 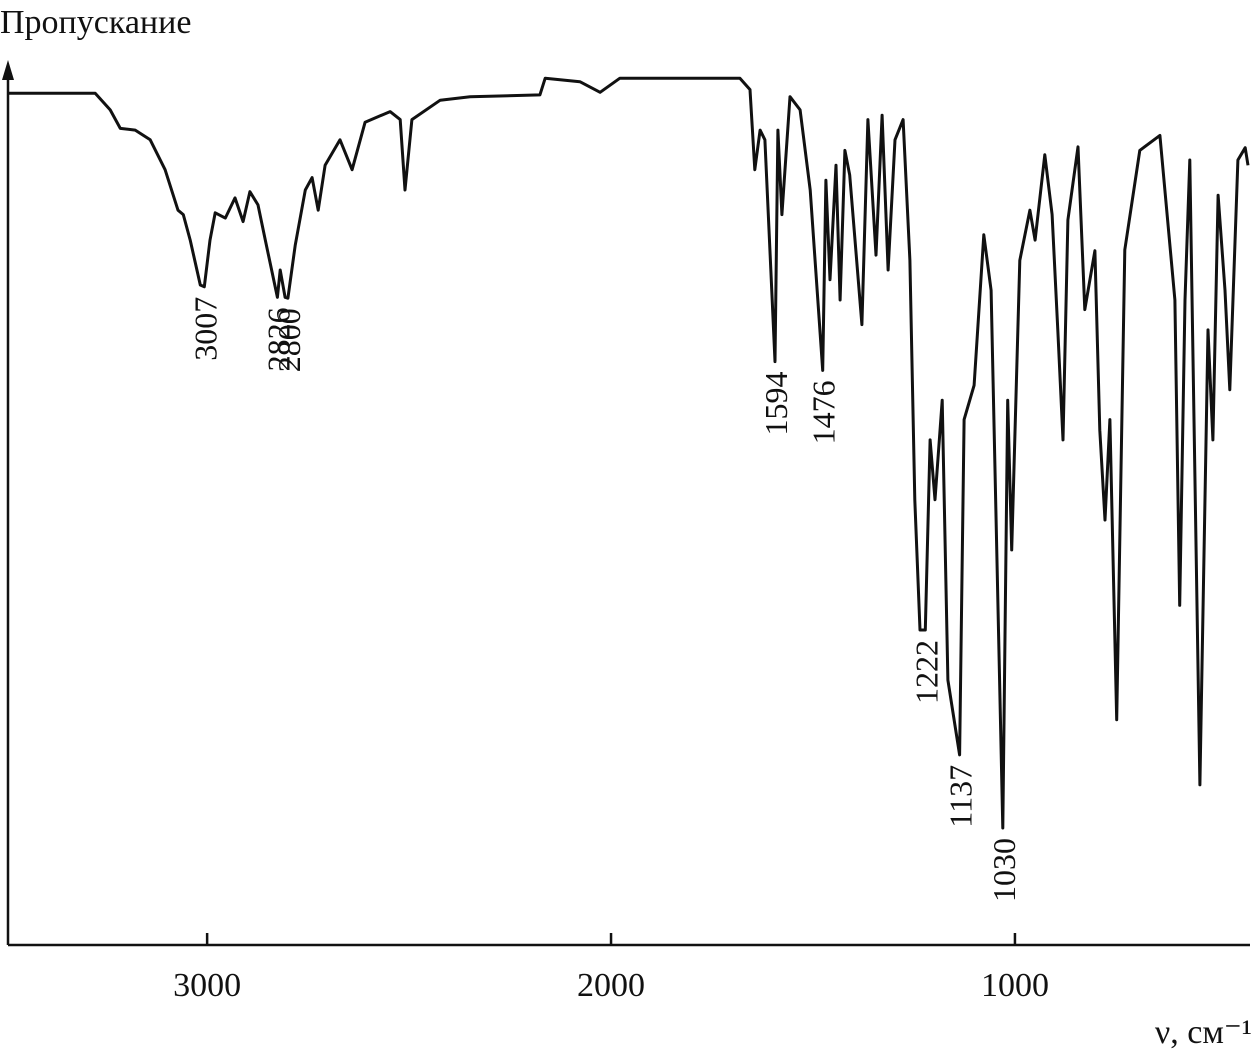 What do you see at coordinates (824, 412) in the screenshot?
I see `peak-label: 1476` at bounding box center [824, 412].